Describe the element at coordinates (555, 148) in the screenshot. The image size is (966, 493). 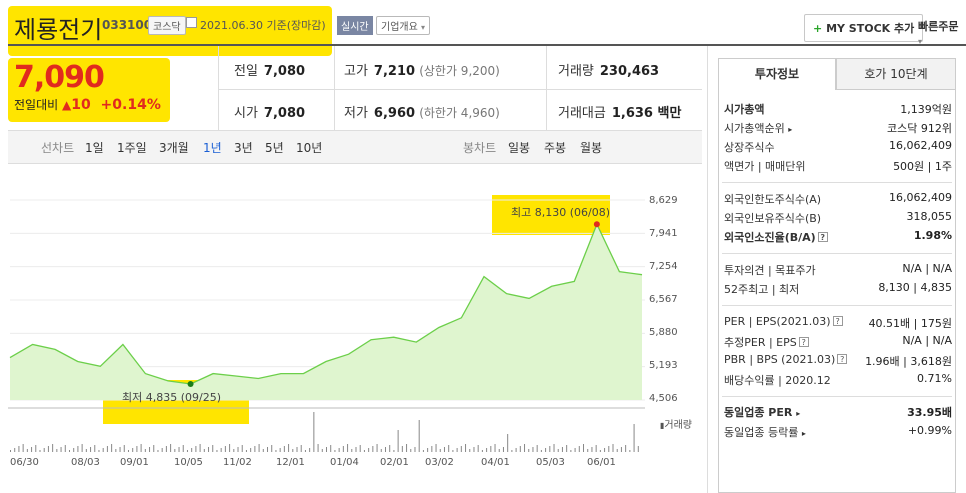
I see `candle-week: 주봉` at that location.